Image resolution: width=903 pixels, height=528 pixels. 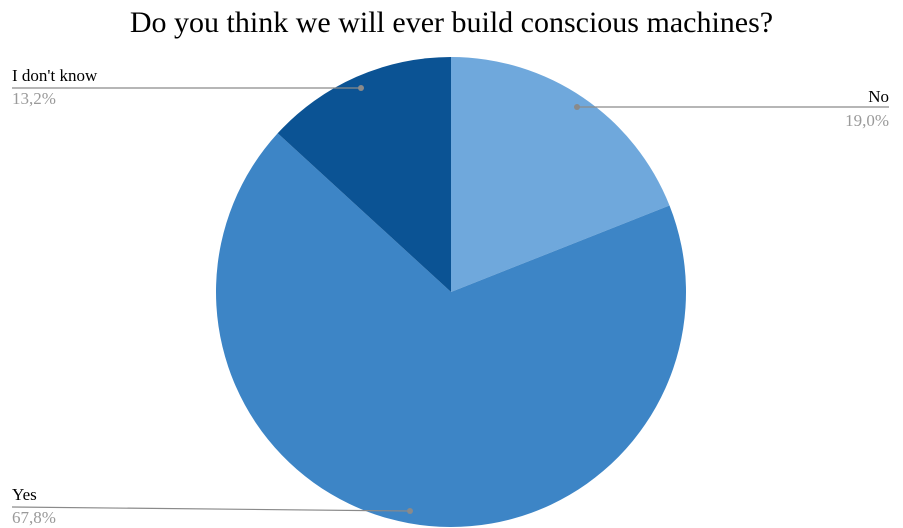 I want to click on pie-slice-i-don-t-know, so click(x=364, y=174).